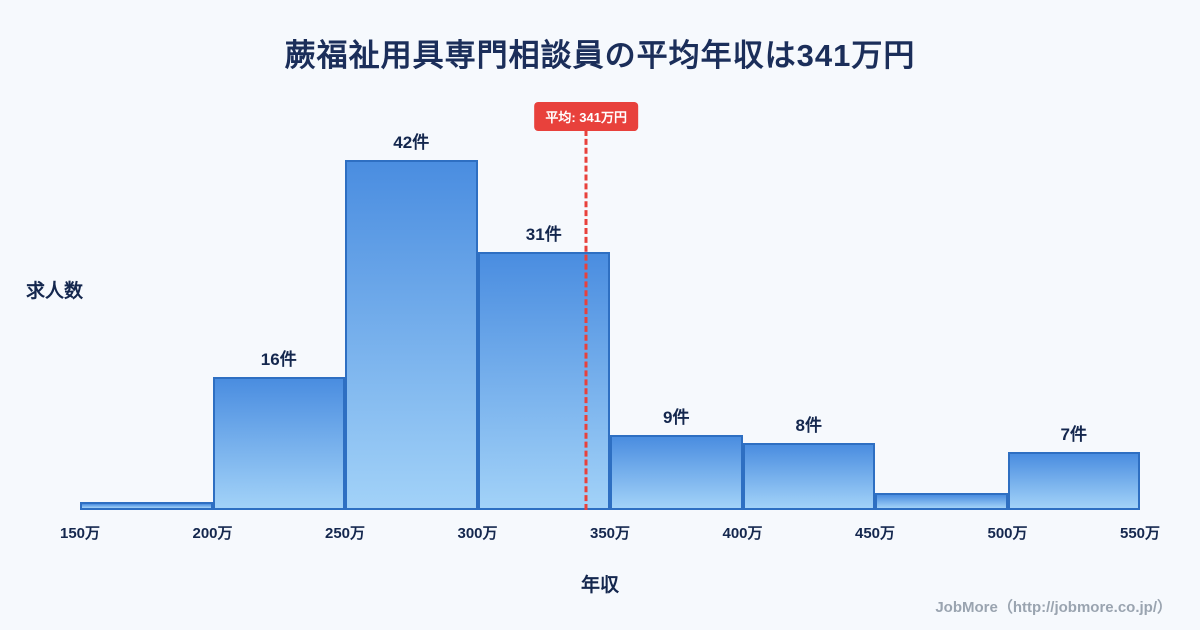 The image size is (1200, 630). I want to click on bar-count-label: 42件, so click(411, 142).